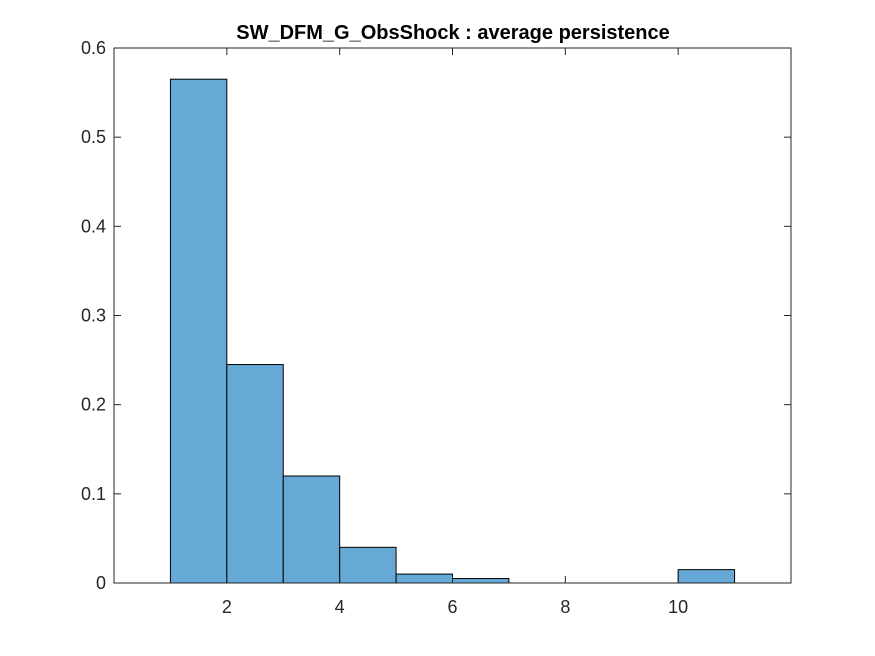 The image size is (875, 656). Describe the element at coordinates (565, 607) in the screenshot. I see `x-tick-label-3: 8` at that location.